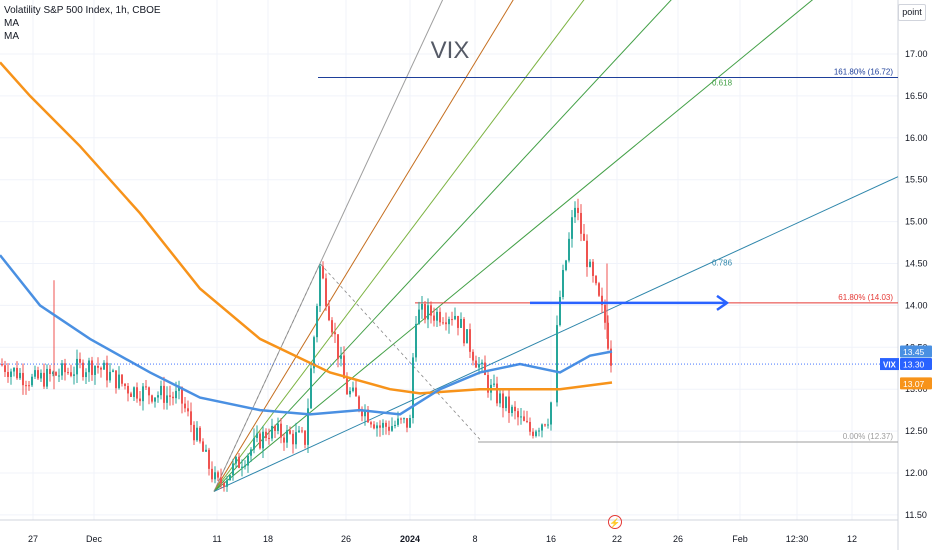 Image resolution: width=932 pixels, height=550 pixels. Describe the element at coordinates (740, 539) in the screenshot. I see `time-tick-label: Feb` at that location.